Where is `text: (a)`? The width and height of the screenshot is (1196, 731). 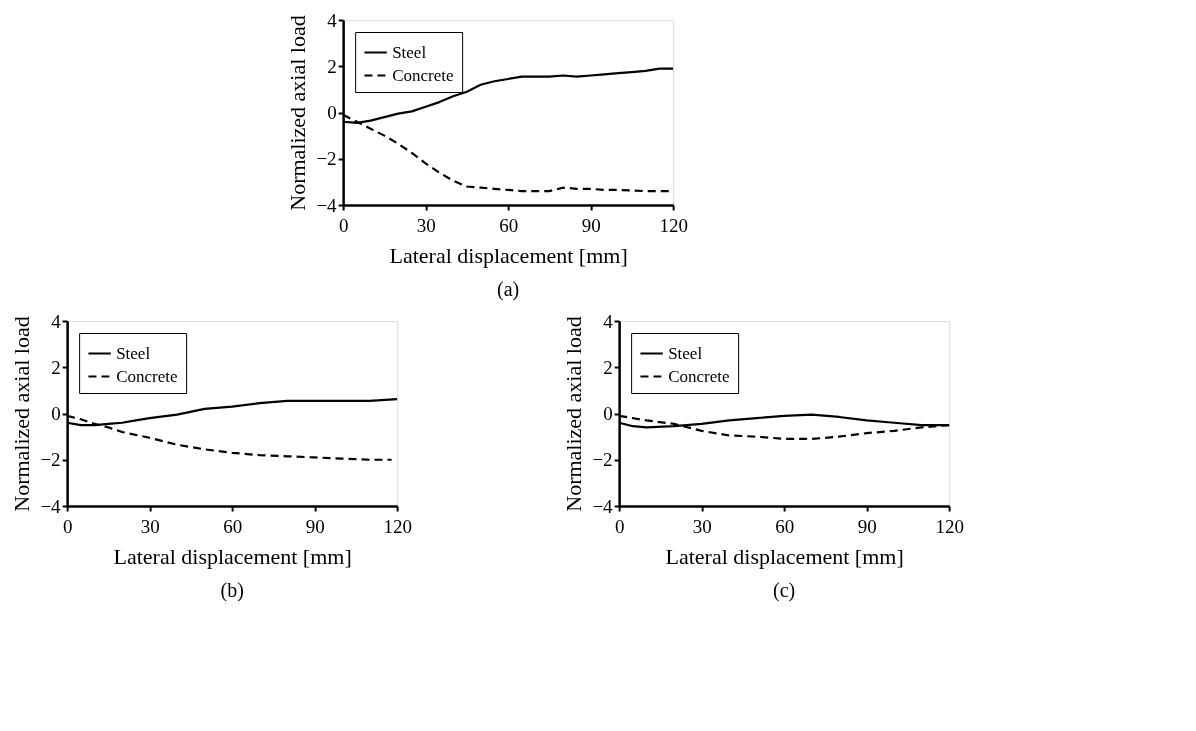 text: (a) is located at coordinates (508, 289).